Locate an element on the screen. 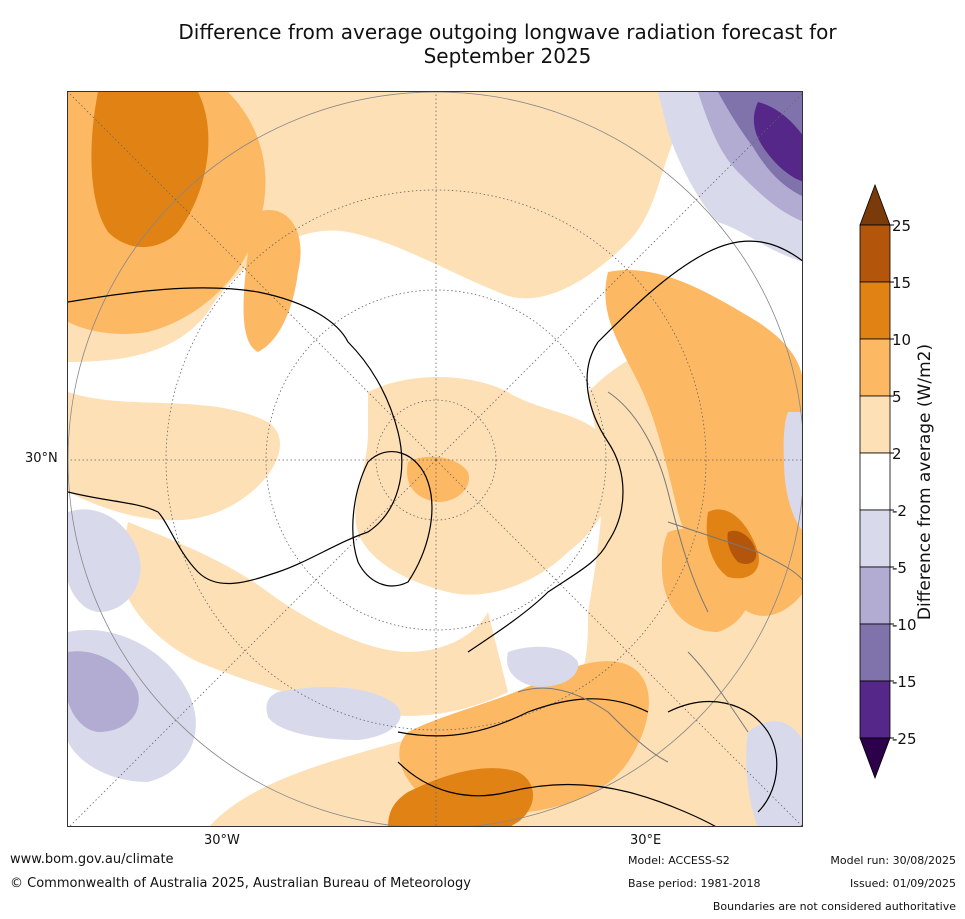 The image size is (965, 919). footer-model-run: Model run: 30/08/2025 is located at coordinates (893, 860).